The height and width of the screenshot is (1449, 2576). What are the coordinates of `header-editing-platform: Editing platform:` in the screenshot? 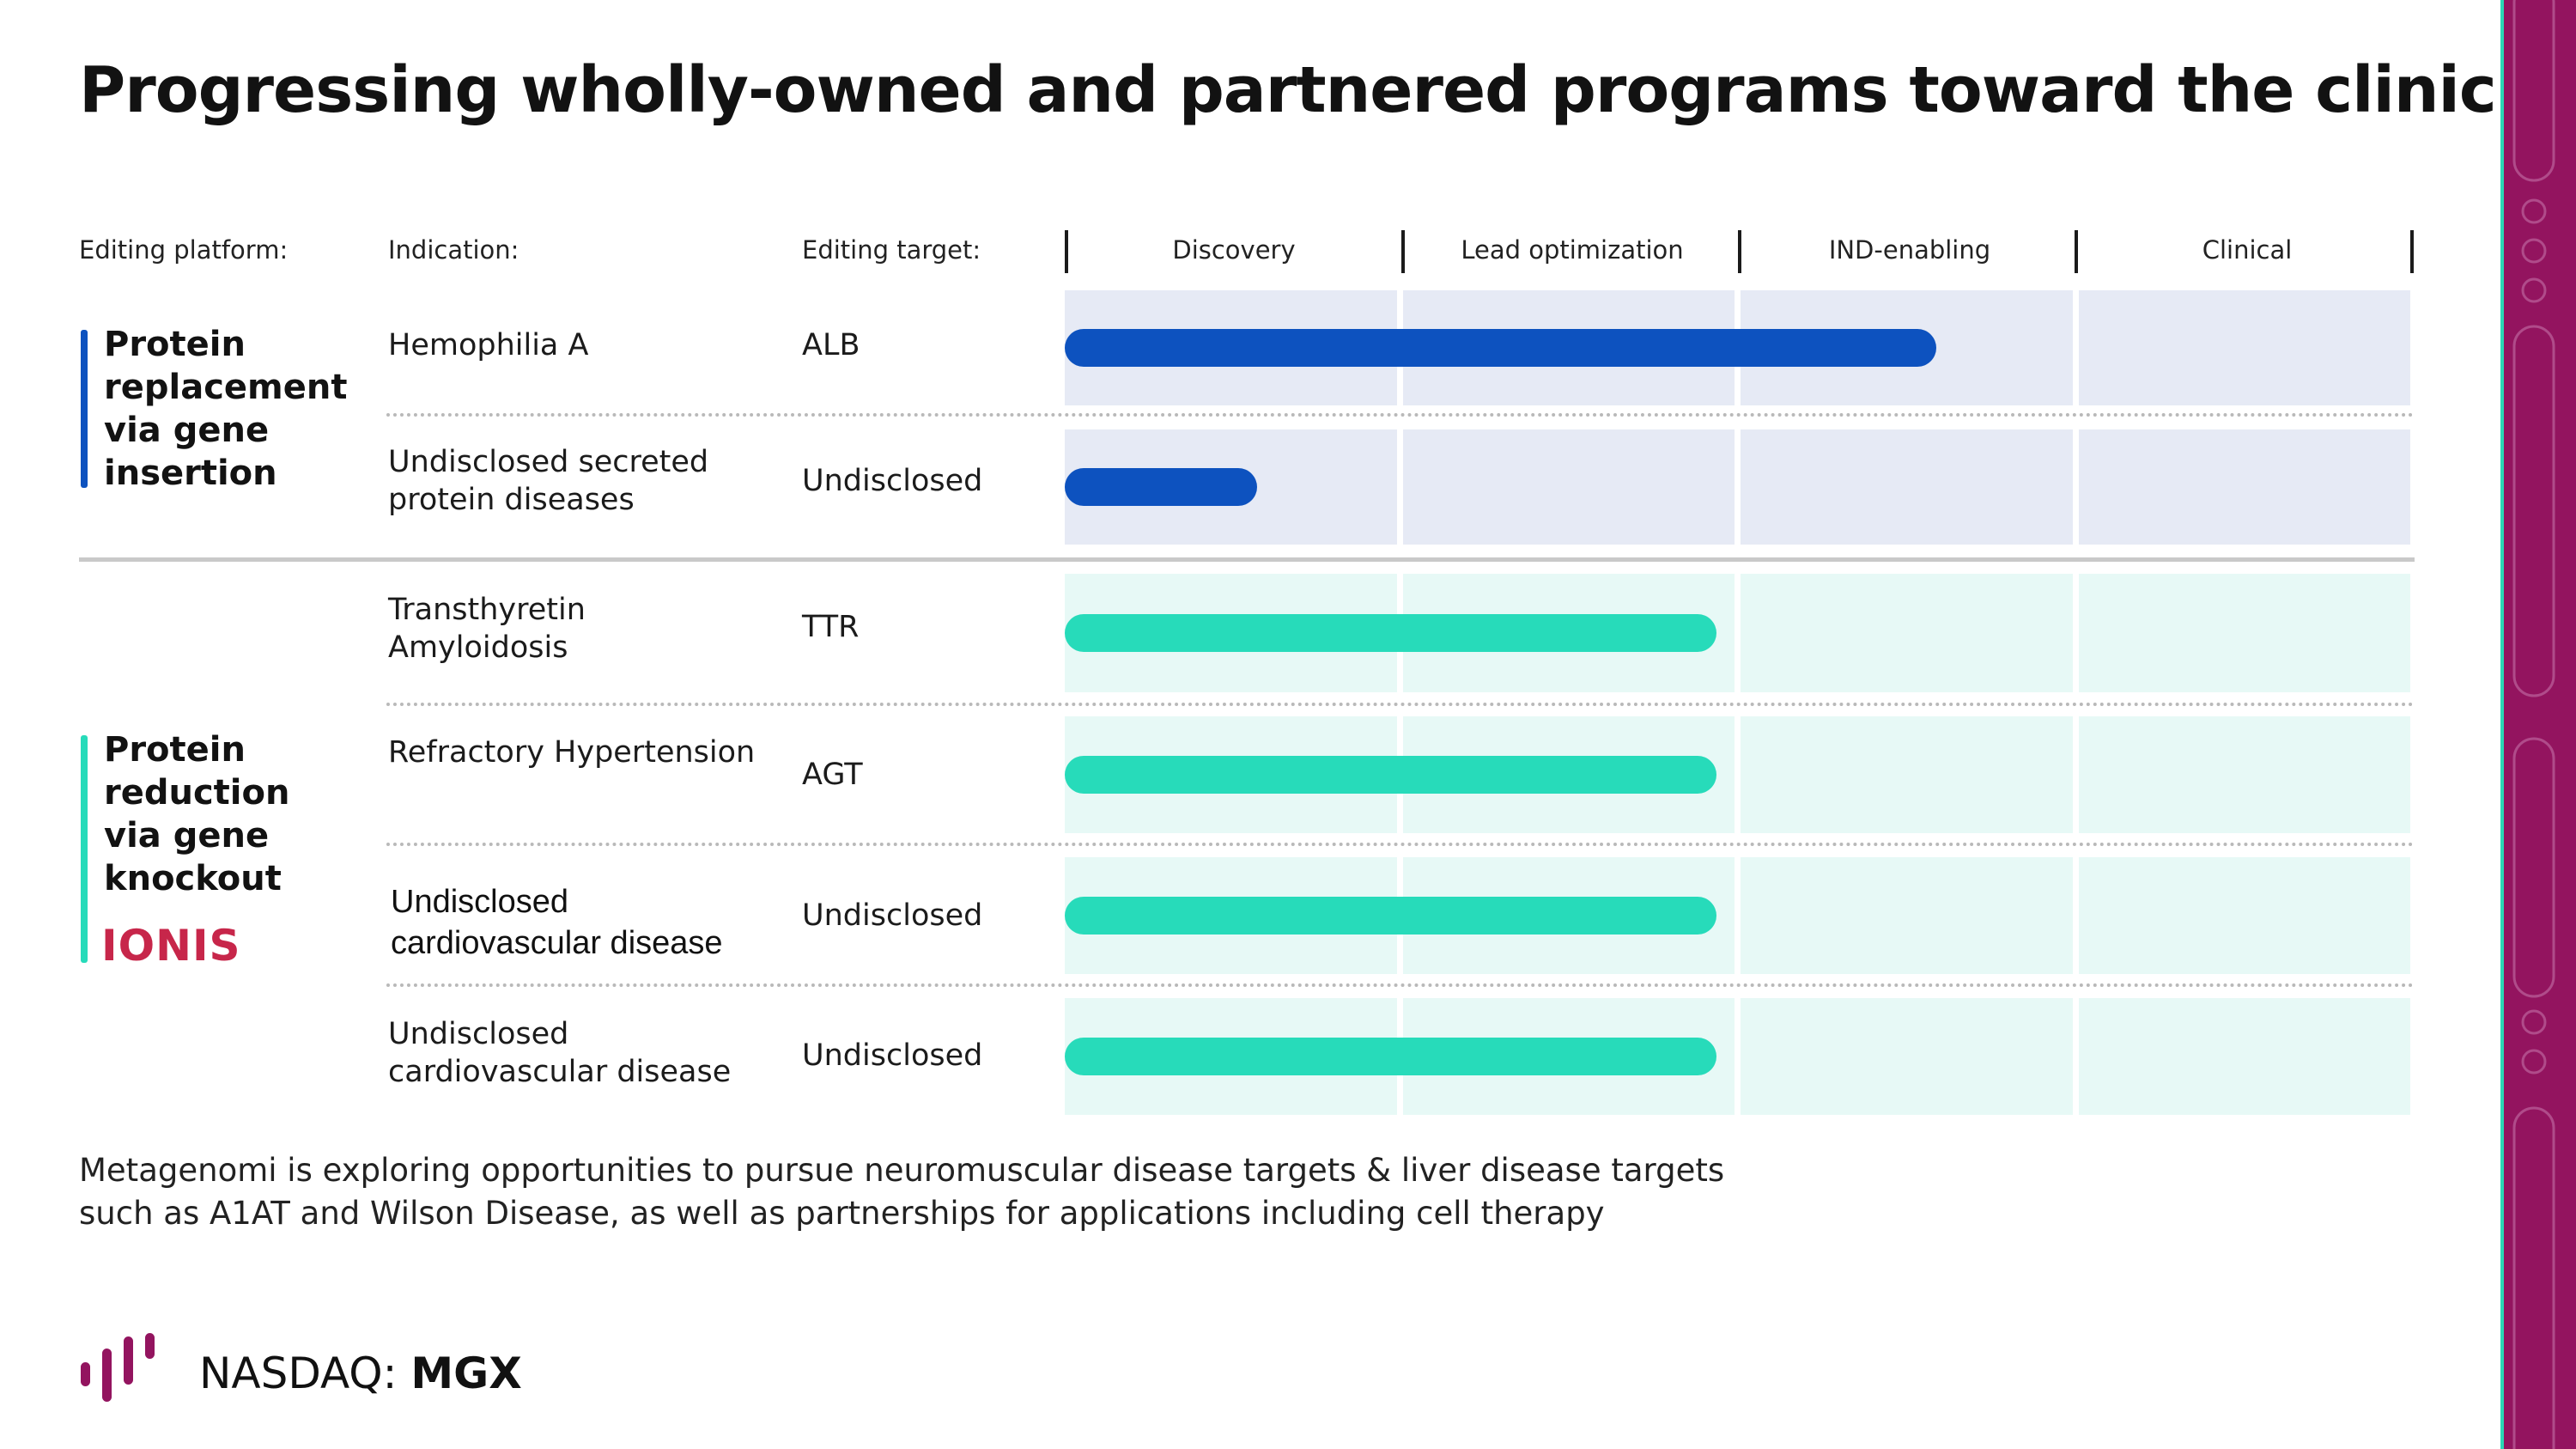 It's located at (184, 250).